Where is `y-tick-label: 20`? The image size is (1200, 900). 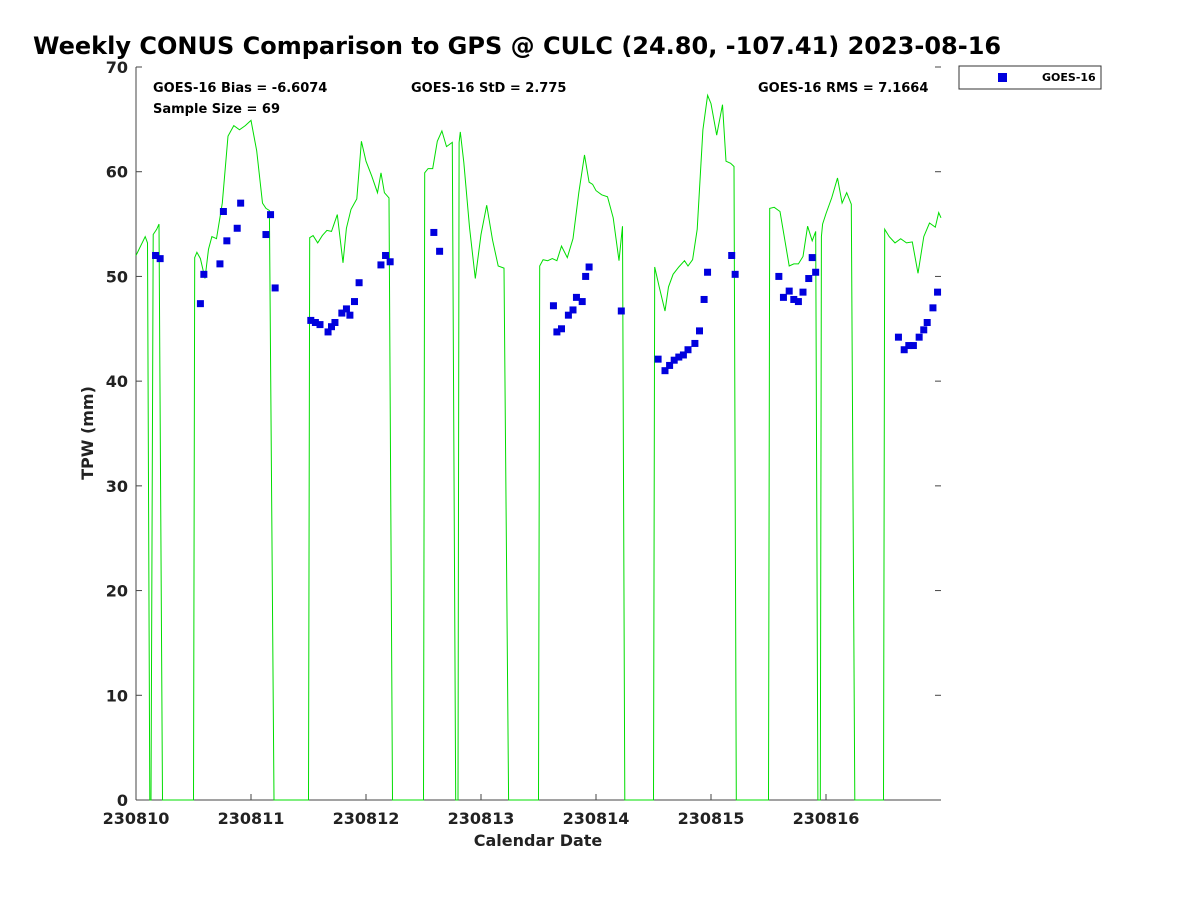 y-tick-label: 20 is located at coordinates (117, 591).